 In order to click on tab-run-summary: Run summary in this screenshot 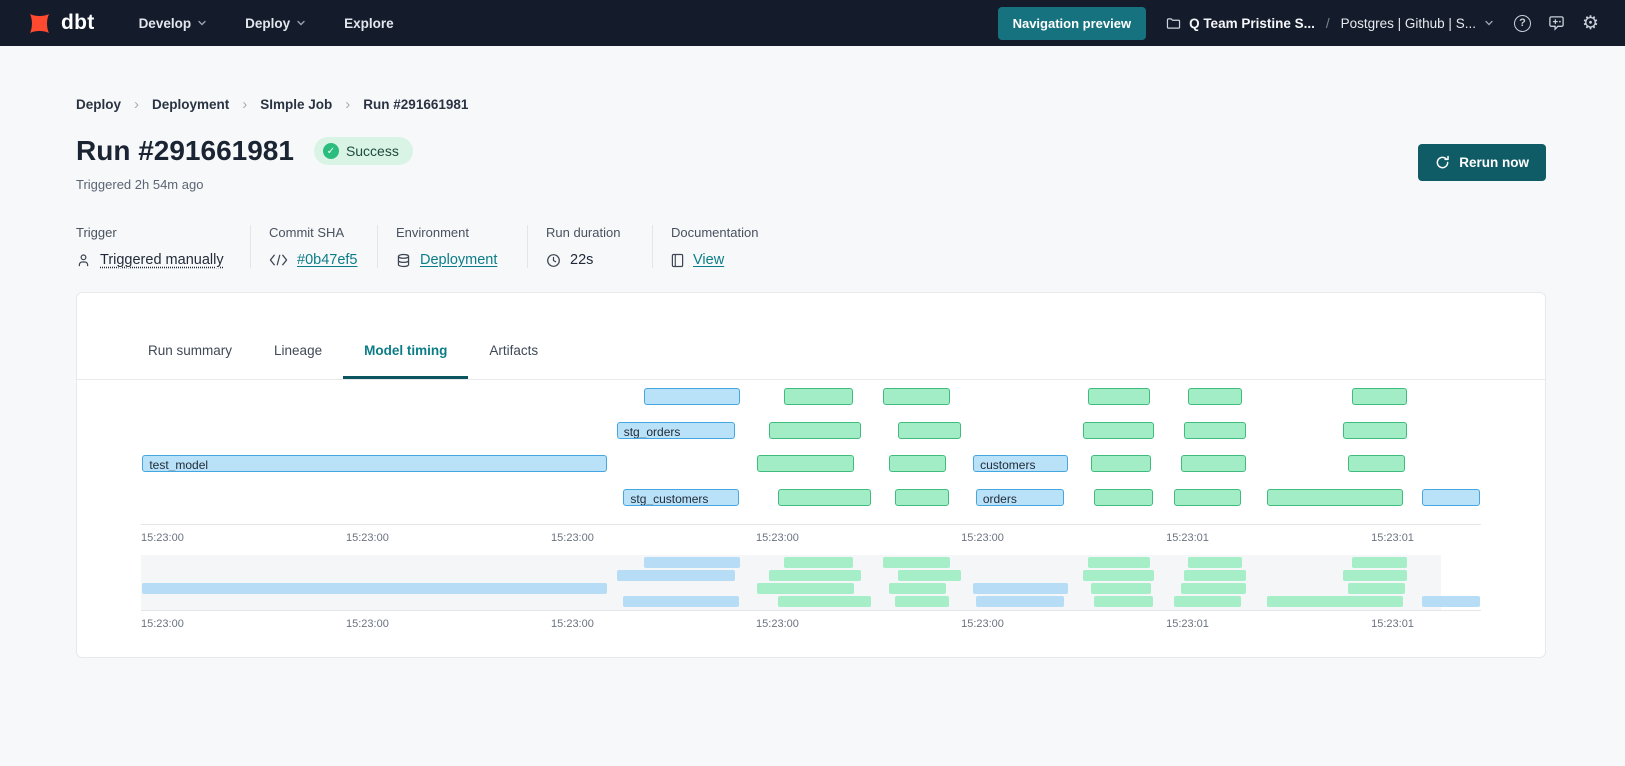, I will do `click(190, 350)`.